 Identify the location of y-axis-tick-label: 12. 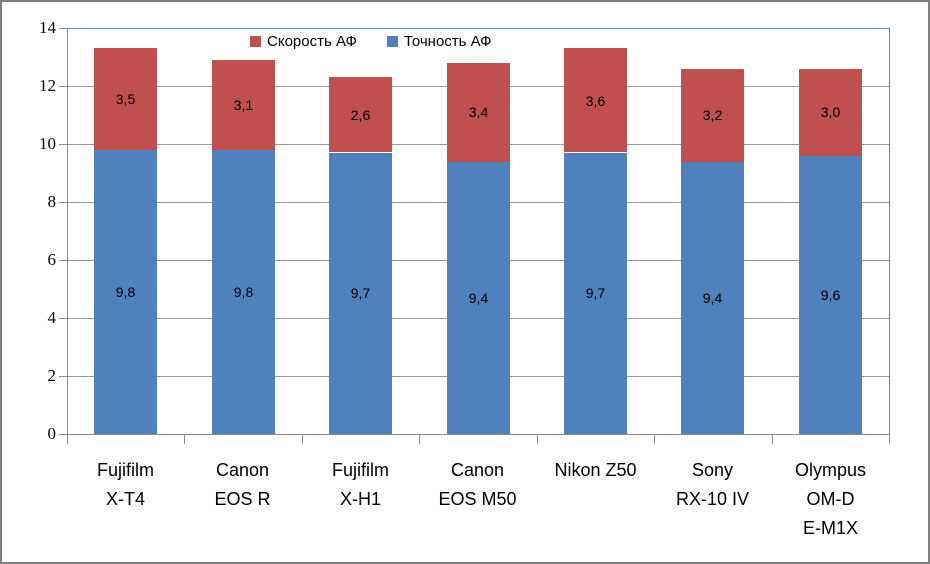
(47, 85).